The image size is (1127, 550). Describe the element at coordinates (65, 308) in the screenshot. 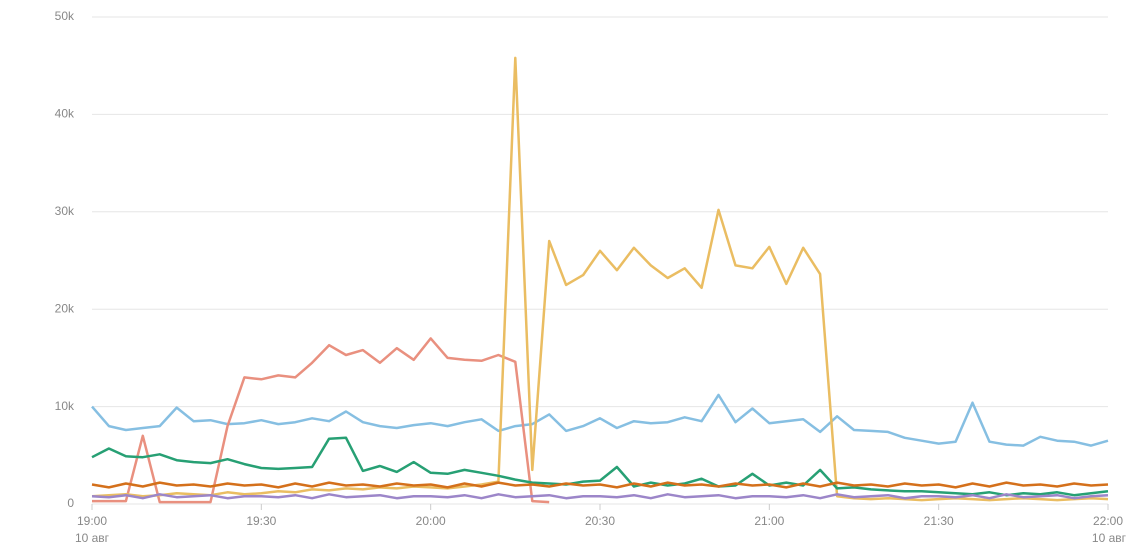

I see `y-tick-label: 20k` at that location.